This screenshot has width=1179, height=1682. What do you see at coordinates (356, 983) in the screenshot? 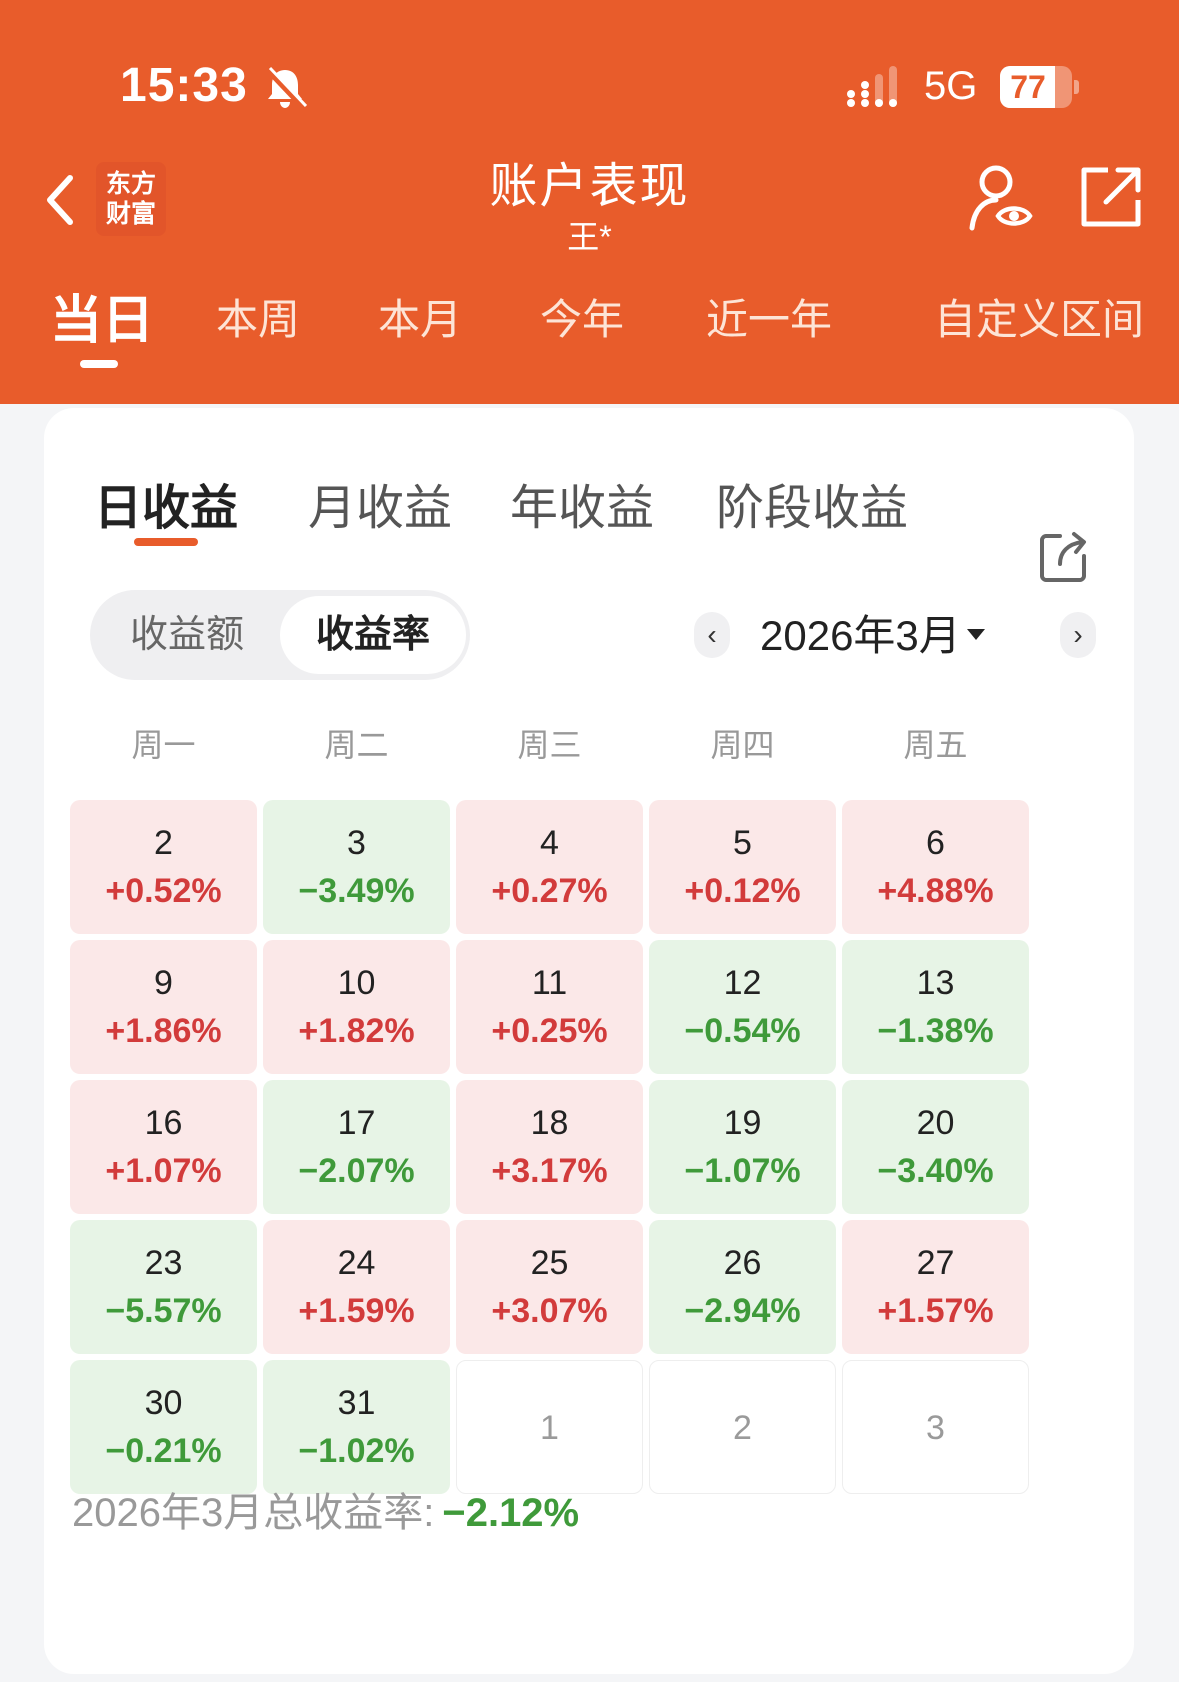
I see `day-number: 10` at bounding box center [356, 983].